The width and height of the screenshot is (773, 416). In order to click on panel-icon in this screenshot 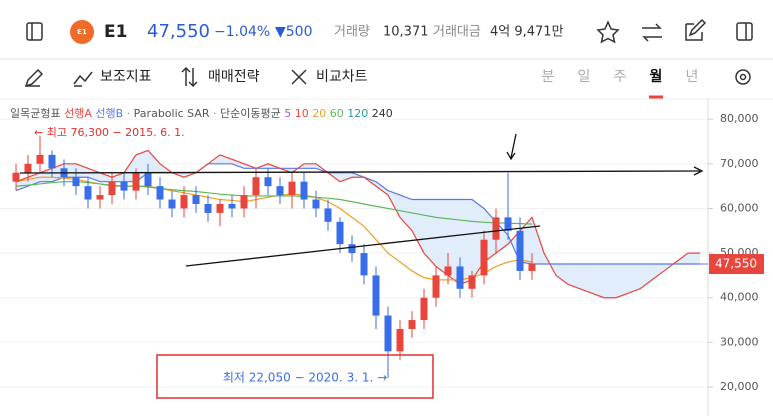, I will do `click(744, 31)`.